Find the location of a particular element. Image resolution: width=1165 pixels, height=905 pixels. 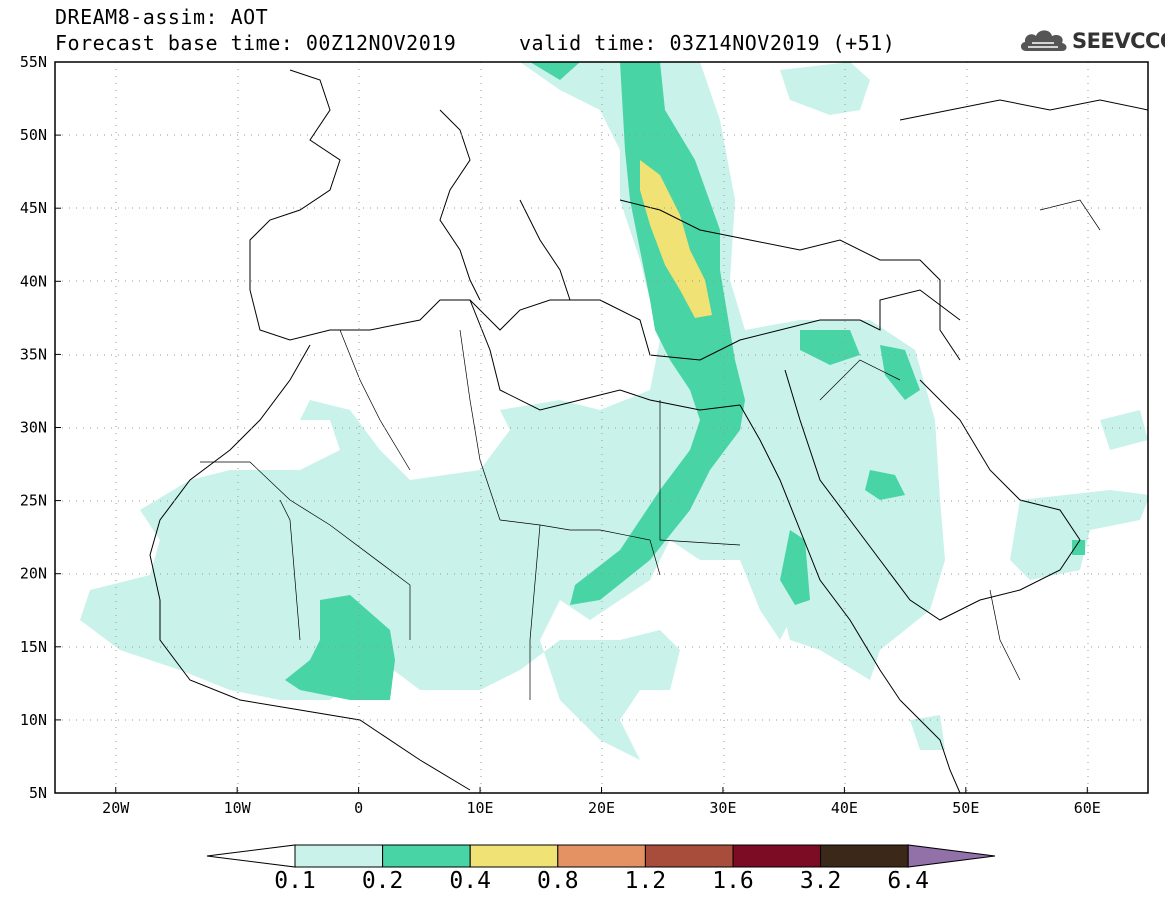

colorbar-under-arrow is located at coordinates (251, 856).